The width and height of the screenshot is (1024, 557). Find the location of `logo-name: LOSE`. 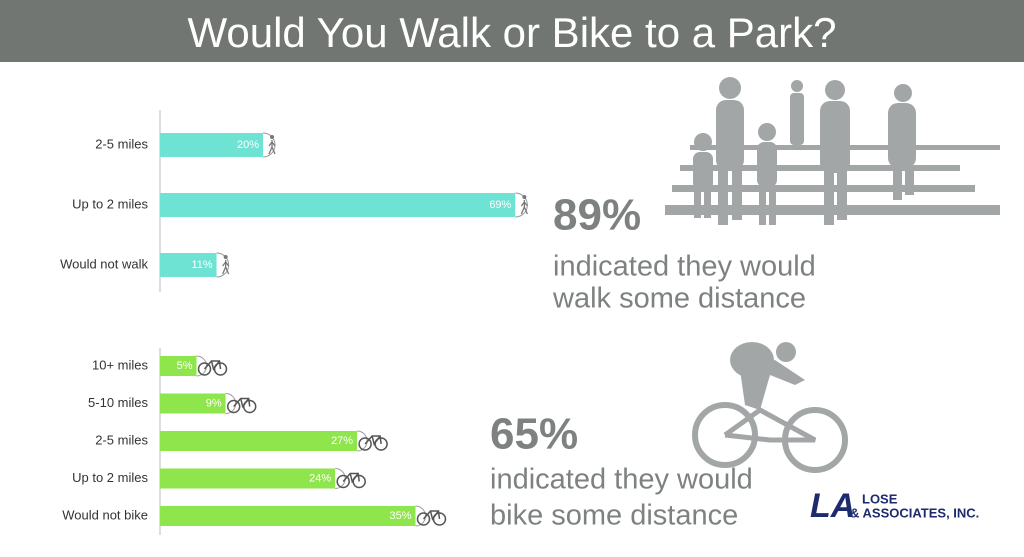

logo-name: LOSE is located at coordinates (880, 498).